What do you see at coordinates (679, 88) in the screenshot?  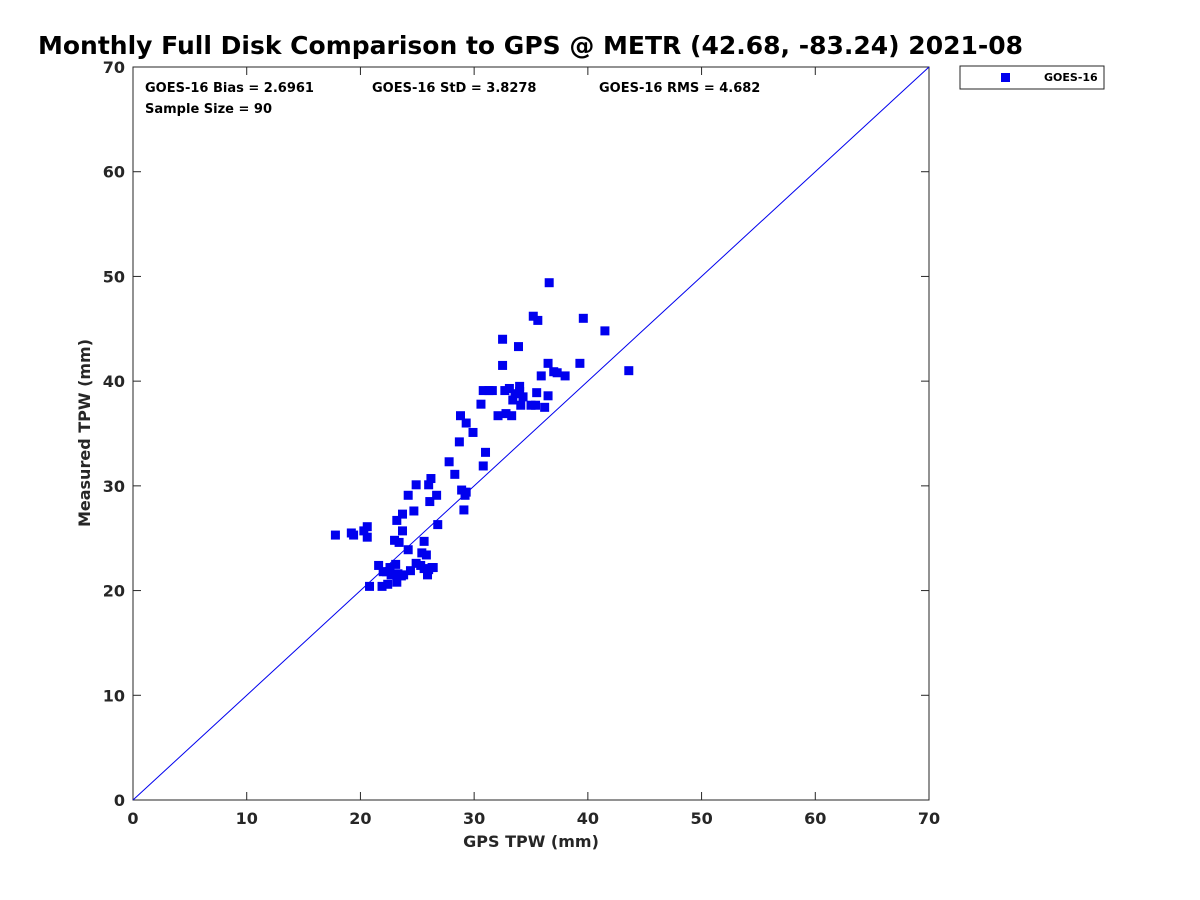 I see `rms-stat: GOES-16 RMS = 4.682` at bounding box center [679, 88].